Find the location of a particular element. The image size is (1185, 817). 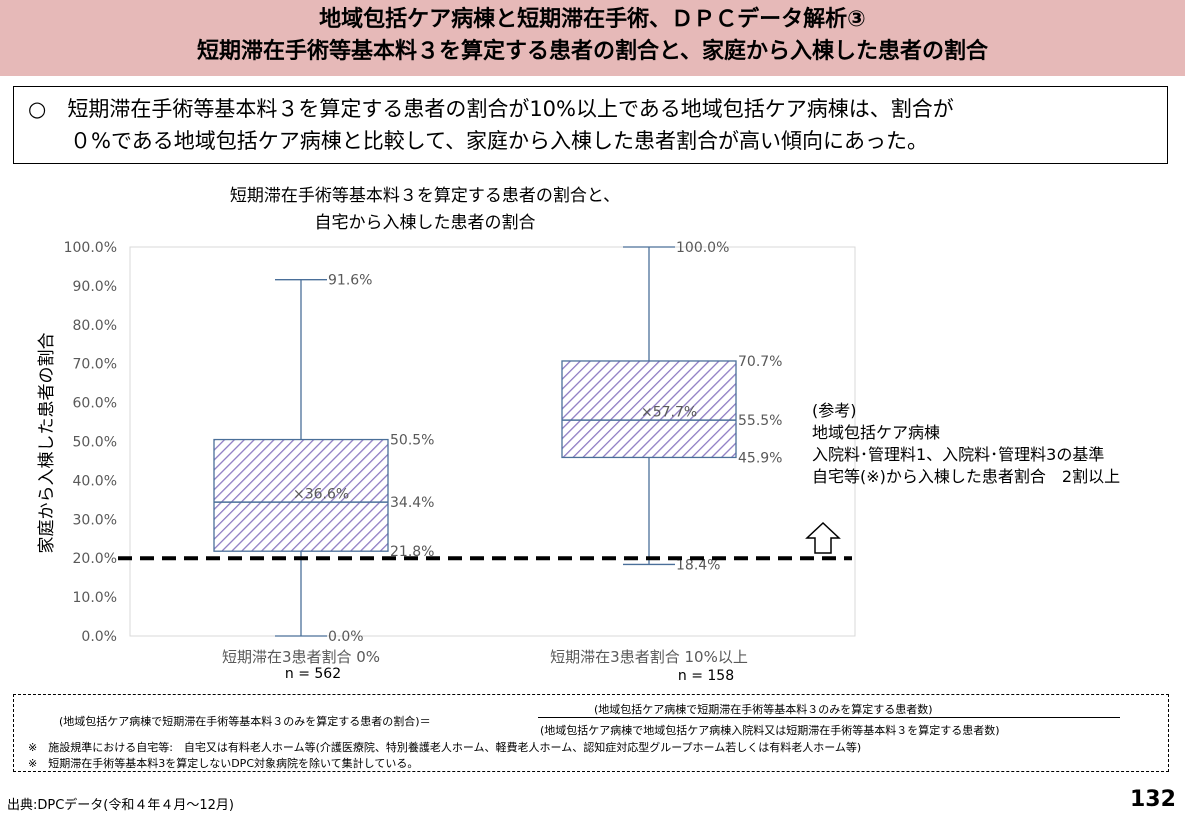

up-arrow-icon is located at coordinates (823, 537).